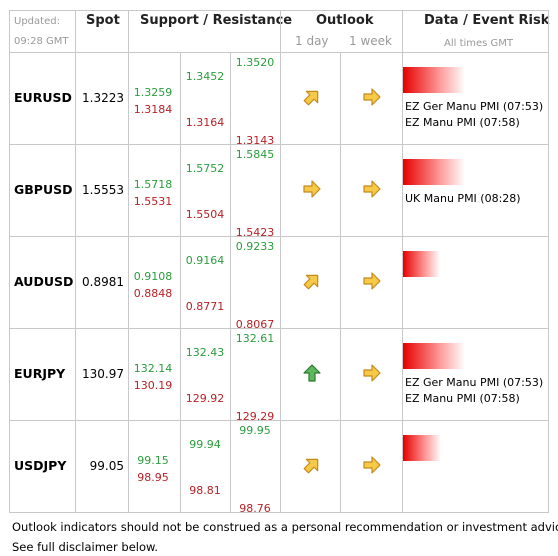 Image resolution: width=558 pixels, height=556 pixels. I want to click on event-header: Data / Event Risk, so click(487, 20).